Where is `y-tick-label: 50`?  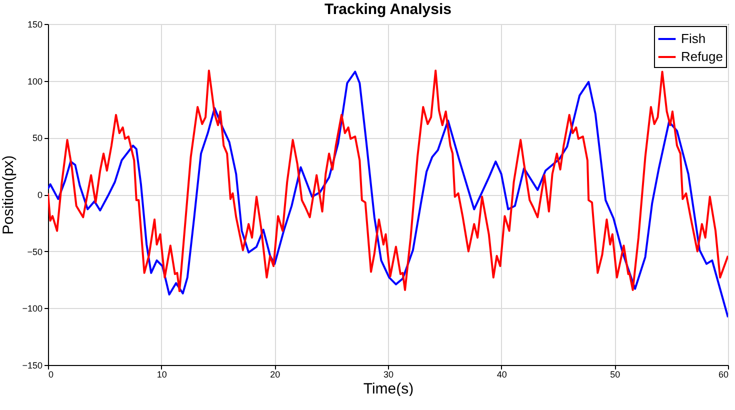 y-tick-label: 50 is located at coordinates (37, 138).